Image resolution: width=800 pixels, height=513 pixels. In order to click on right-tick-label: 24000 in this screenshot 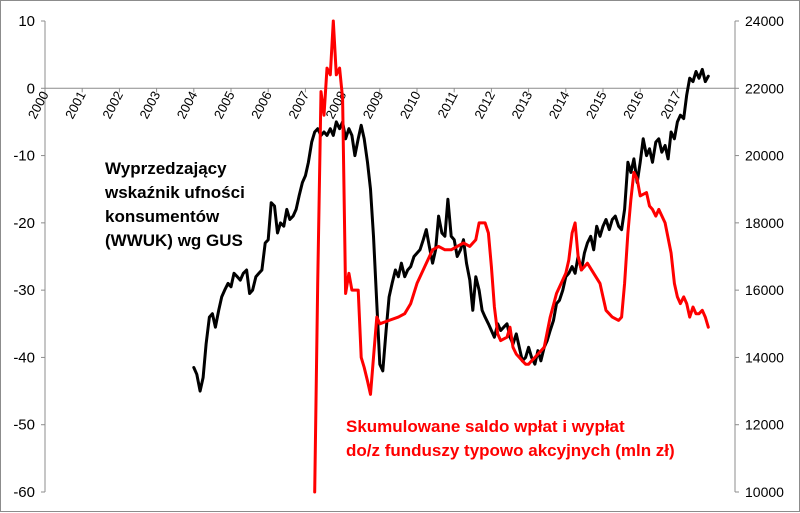, I will do `click(764, 21)`.